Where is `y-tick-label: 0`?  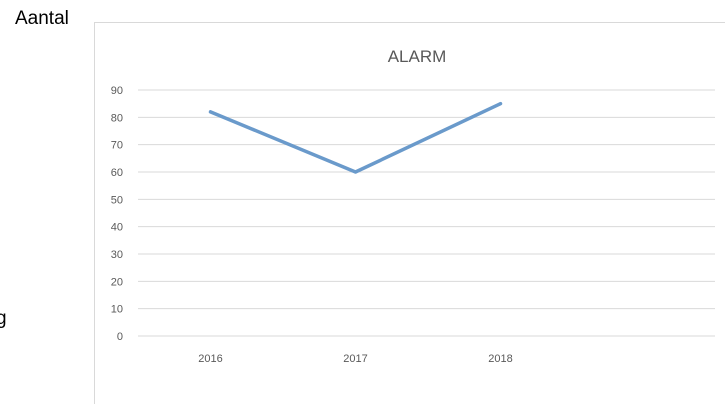
y-tick-label: 0 is located at coordinates (120, 337).